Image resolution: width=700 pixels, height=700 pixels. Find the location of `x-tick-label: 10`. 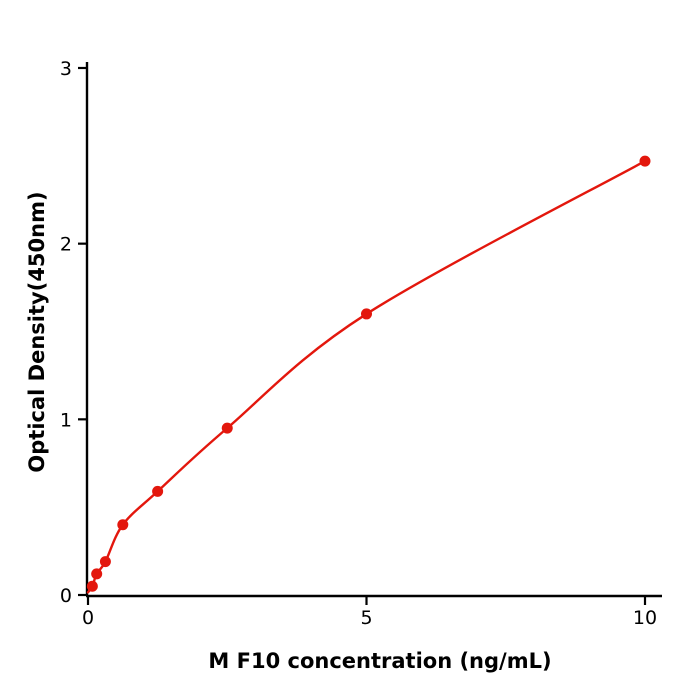

x-tick-label: 10 is located at coordinates (645, 618).